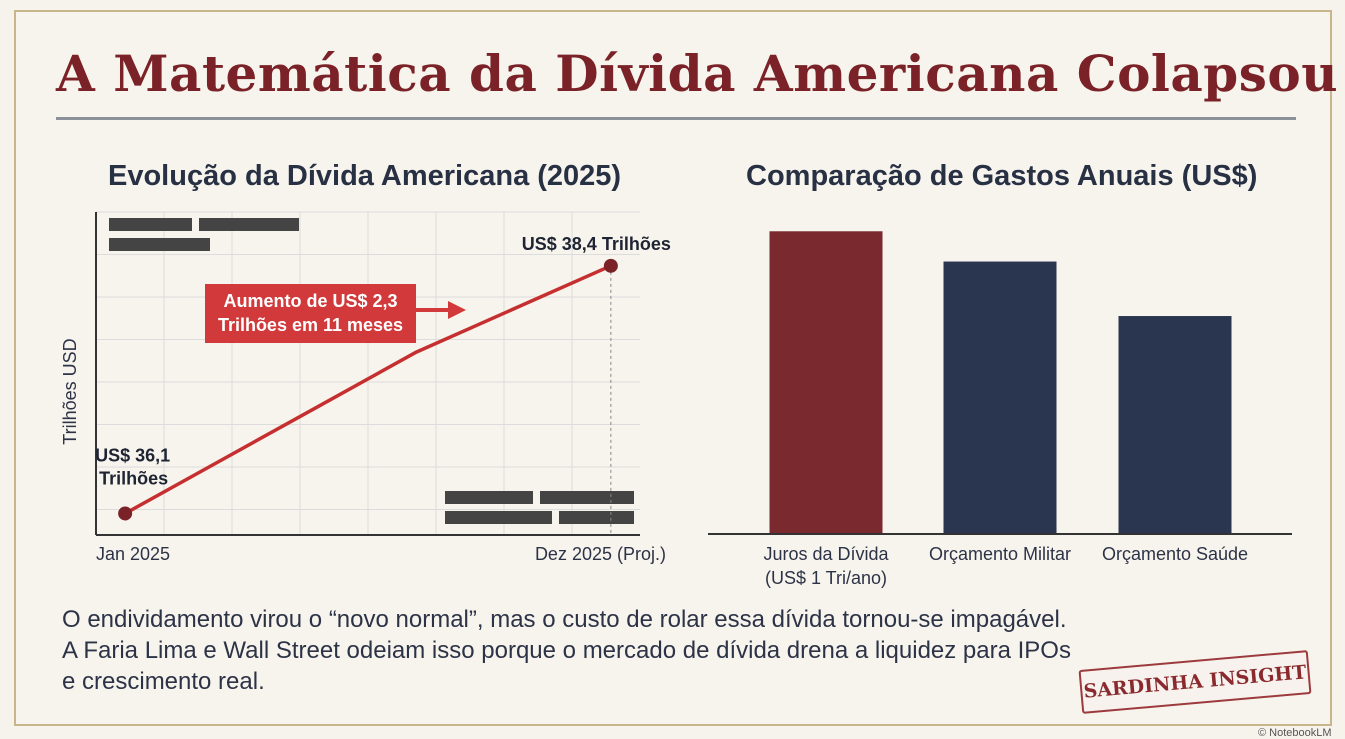 This screenshot has height=739, width=1345. What do you see at coordinates (1002, 176) in the screenshot?
I see `bar-chart-title: Comparação de Gastos Anuais (US$)` at bounding box center [1002, 176].